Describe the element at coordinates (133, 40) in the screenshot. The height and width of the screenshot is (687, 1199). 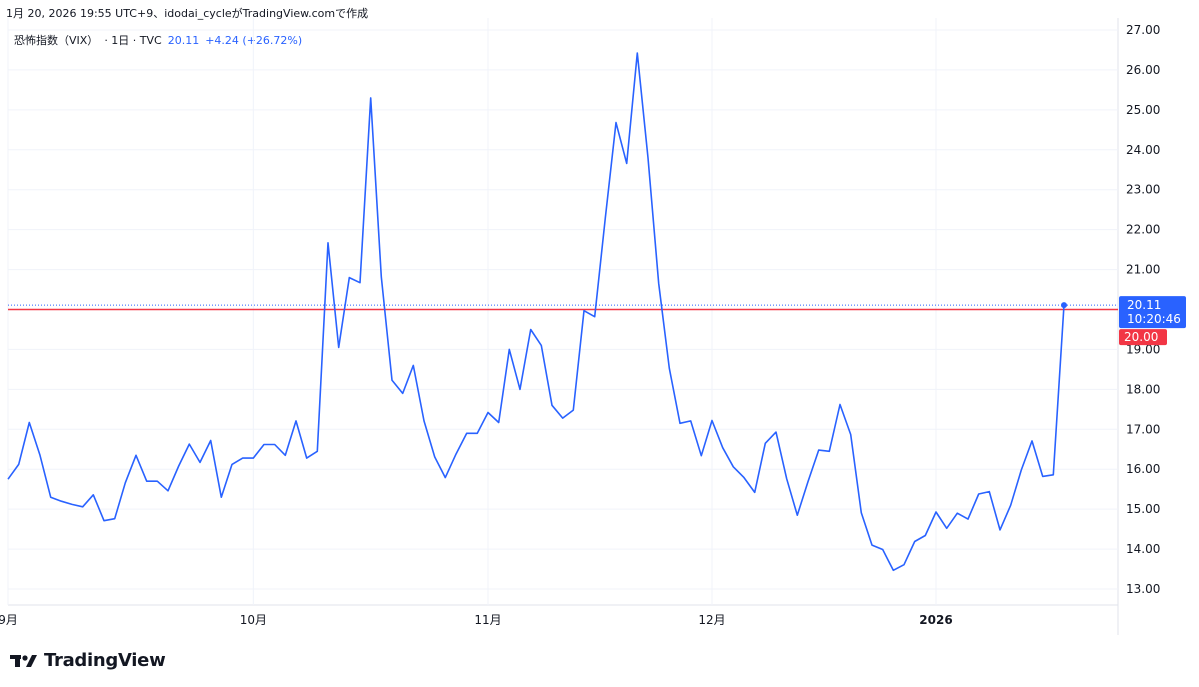
I see `legend-meta: · 1日 · TVC` at that location.